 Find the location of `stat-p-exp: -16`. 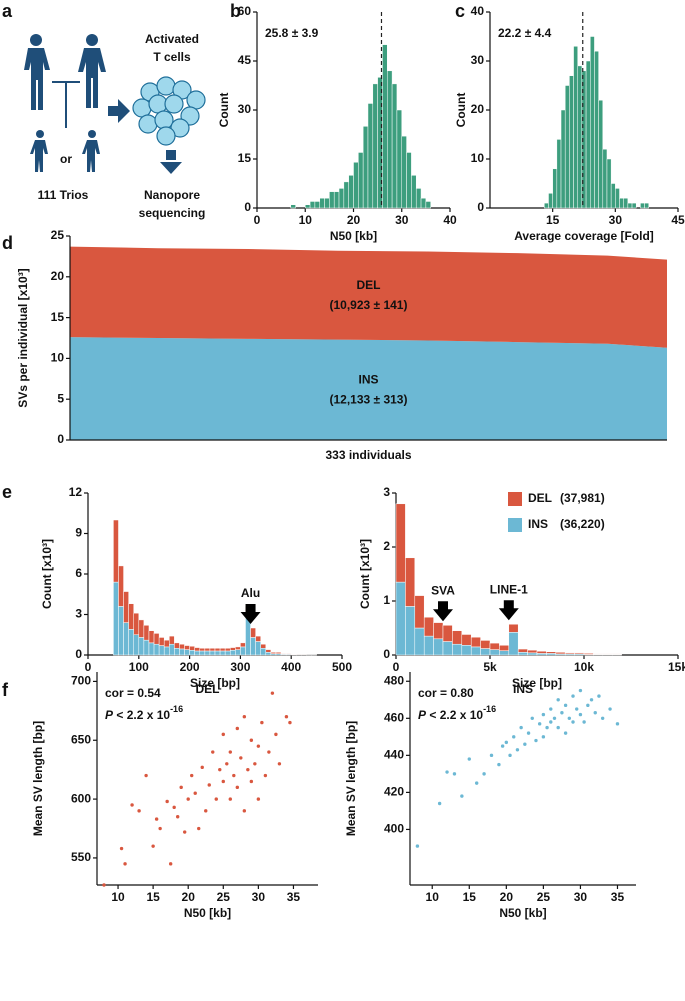

stat-p-exp: -16 is located at coordinates (176, 709).